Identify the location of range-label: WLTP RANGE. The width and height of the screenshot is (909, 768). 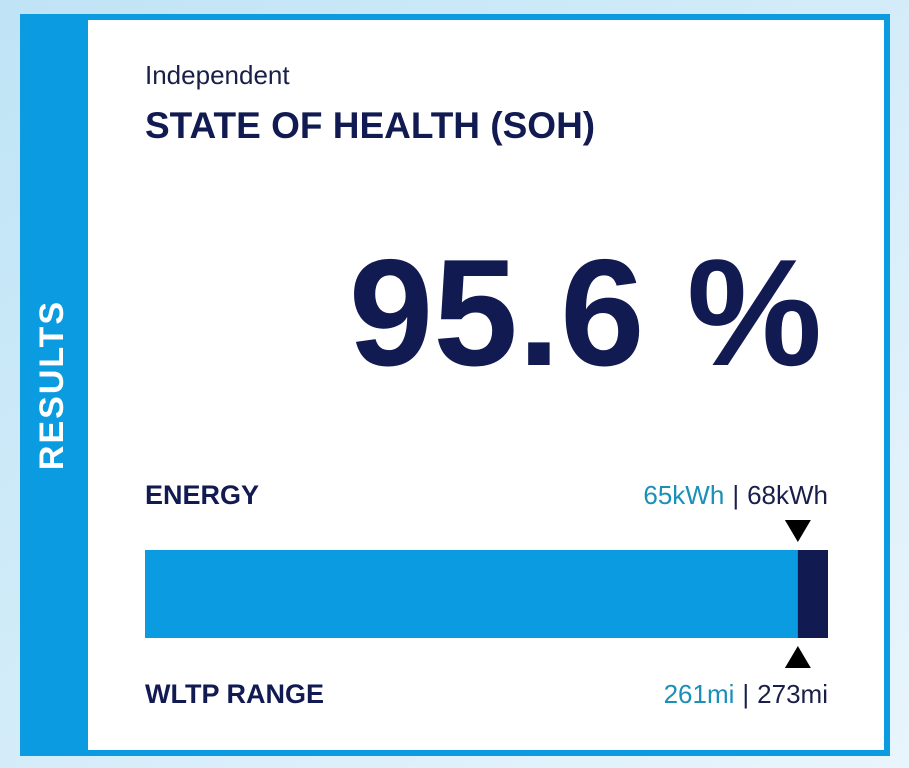
(234, 694).